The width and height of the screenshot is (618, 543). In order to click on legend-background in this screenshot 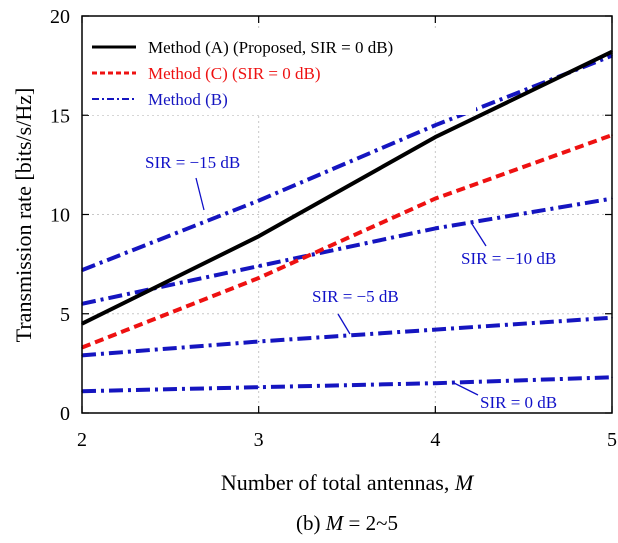, I will do `click(282, 73)`.